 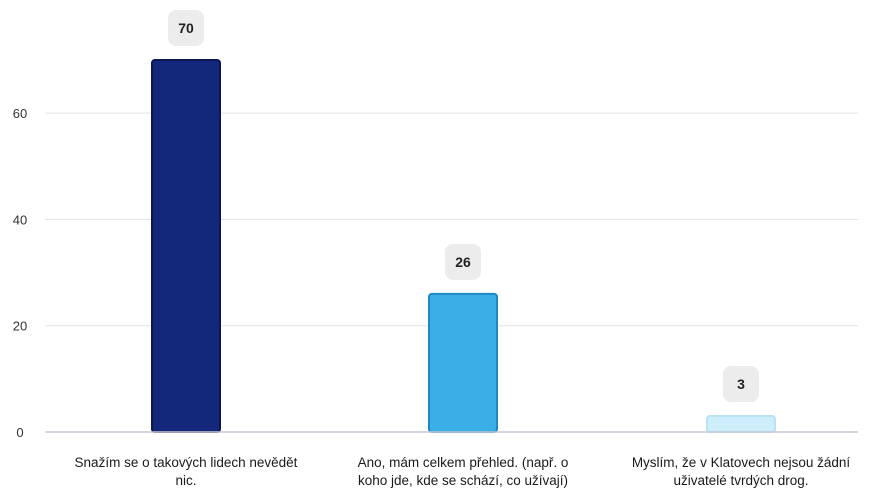 I want to click on data-label: 26, so click(x=463, y=261).